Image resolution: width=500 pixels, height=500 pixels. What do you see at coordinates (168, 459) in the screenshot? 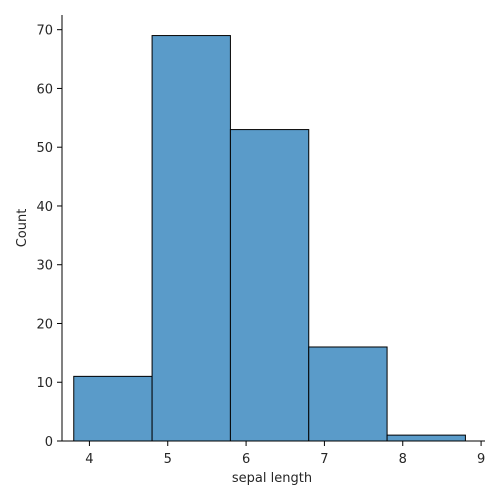
I see `x-tick-label-1: 5` at bounding box center [168, 459].